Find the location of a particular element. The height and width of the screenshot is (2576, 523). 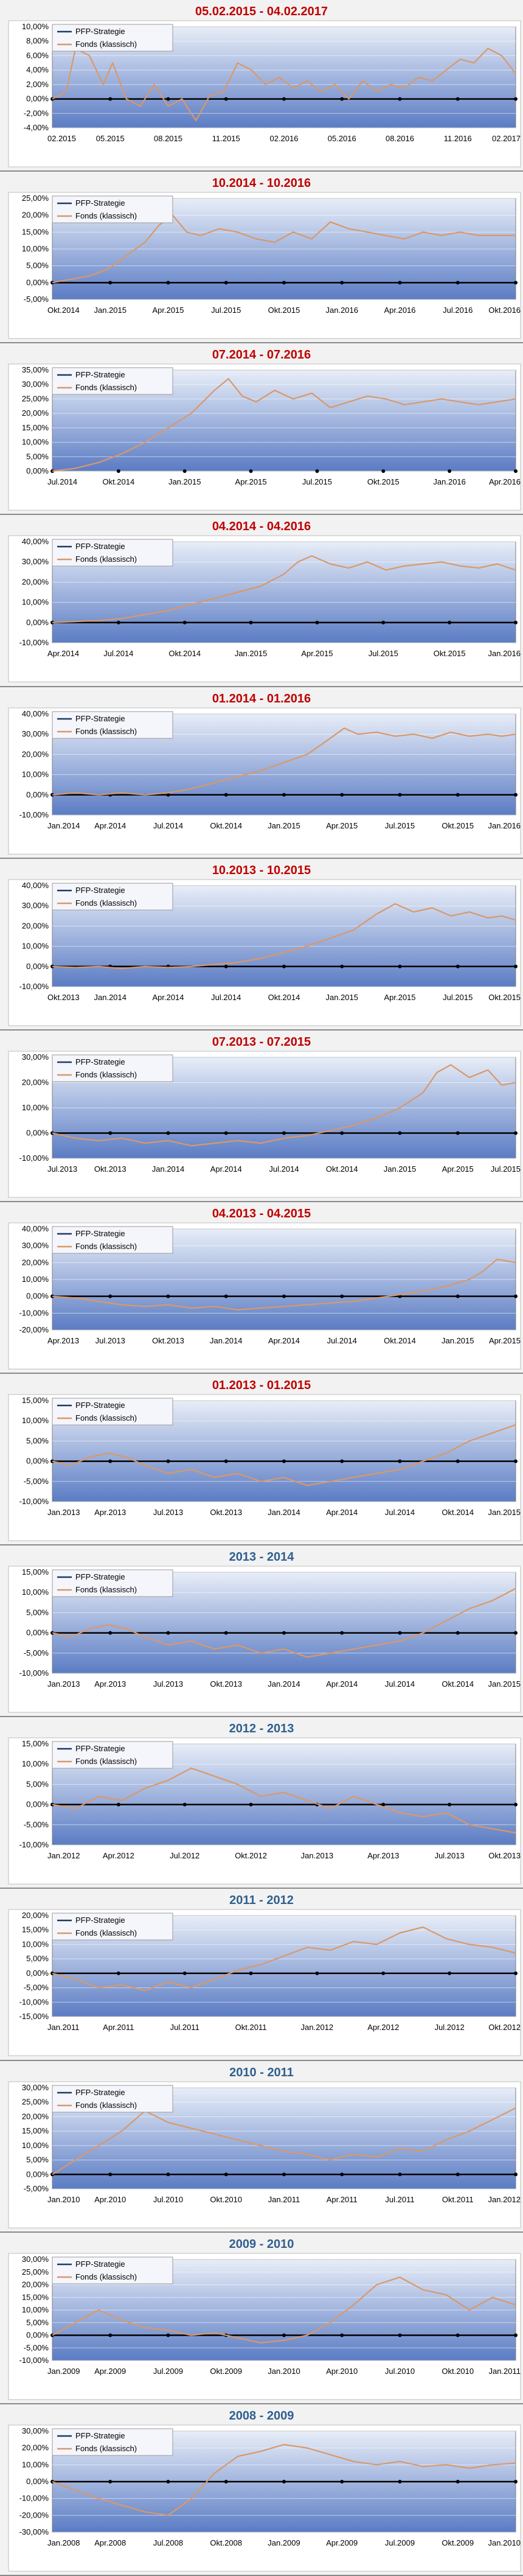

x-tick-label: Apr.2008 is located at coordinates (110, 2542).